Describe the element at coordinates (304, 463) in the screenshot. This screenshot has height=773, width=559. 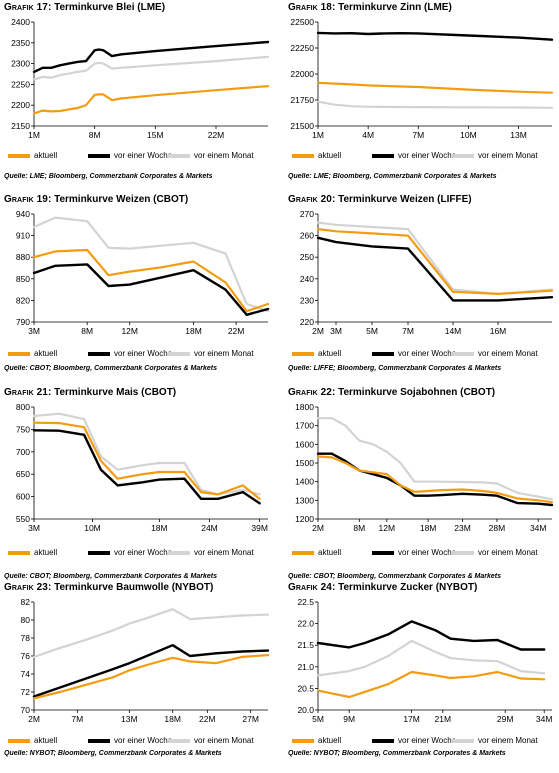
I see `y-tick-label: 1500` at that location.